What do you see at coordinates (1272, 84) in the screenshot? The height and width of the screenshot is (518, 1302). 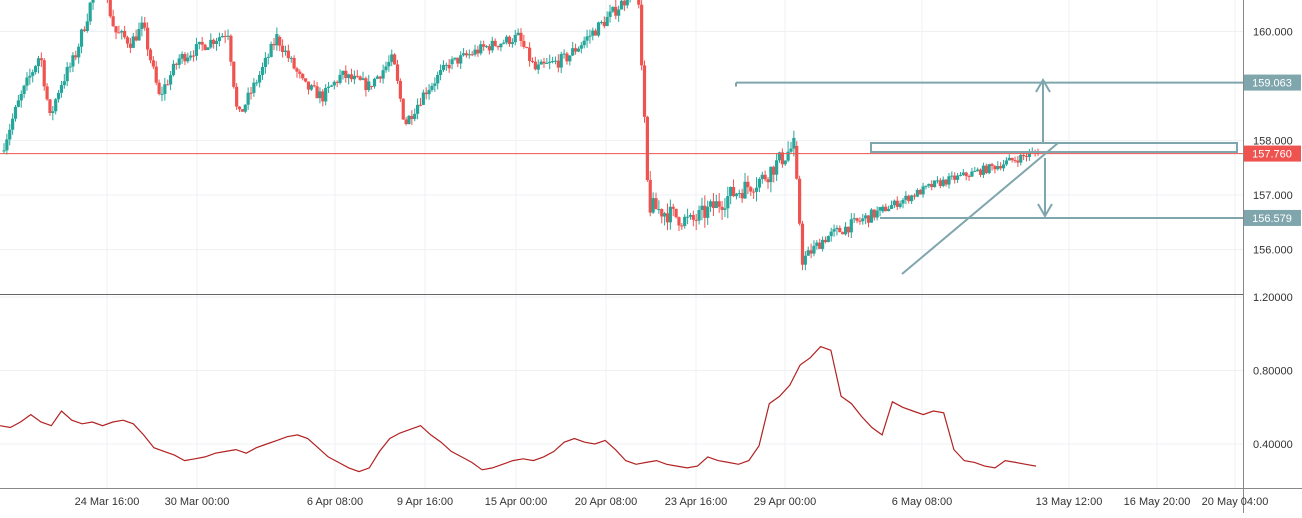 I see `level-label: 159.063` at bounding box center [1272, 84].